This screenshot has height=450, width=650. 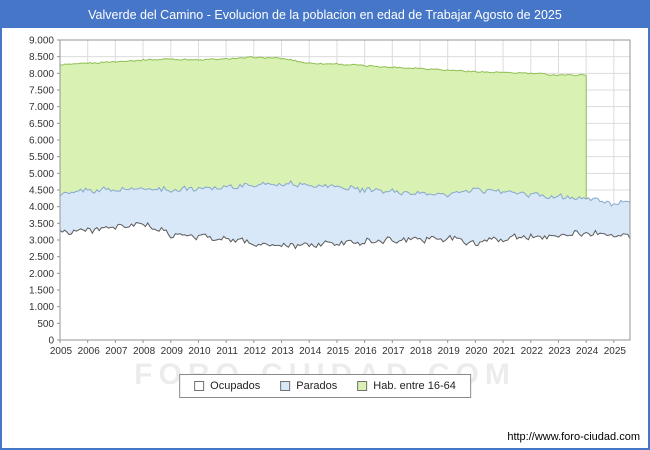 I want to click on svg-text: 2005, so click(x=61, y=351).